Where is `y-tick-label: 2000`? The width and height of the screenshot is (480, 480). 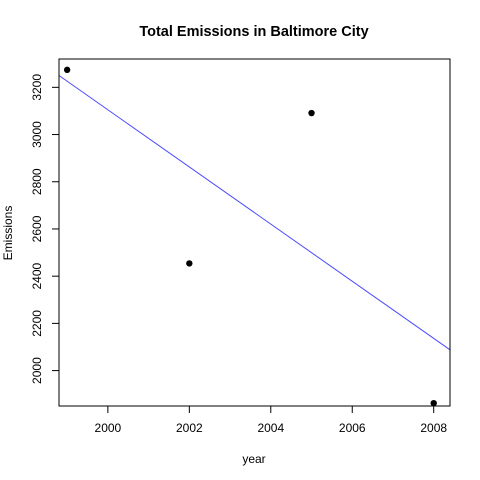 y-tick-label: 2000 is located at coordinates (37, 370).